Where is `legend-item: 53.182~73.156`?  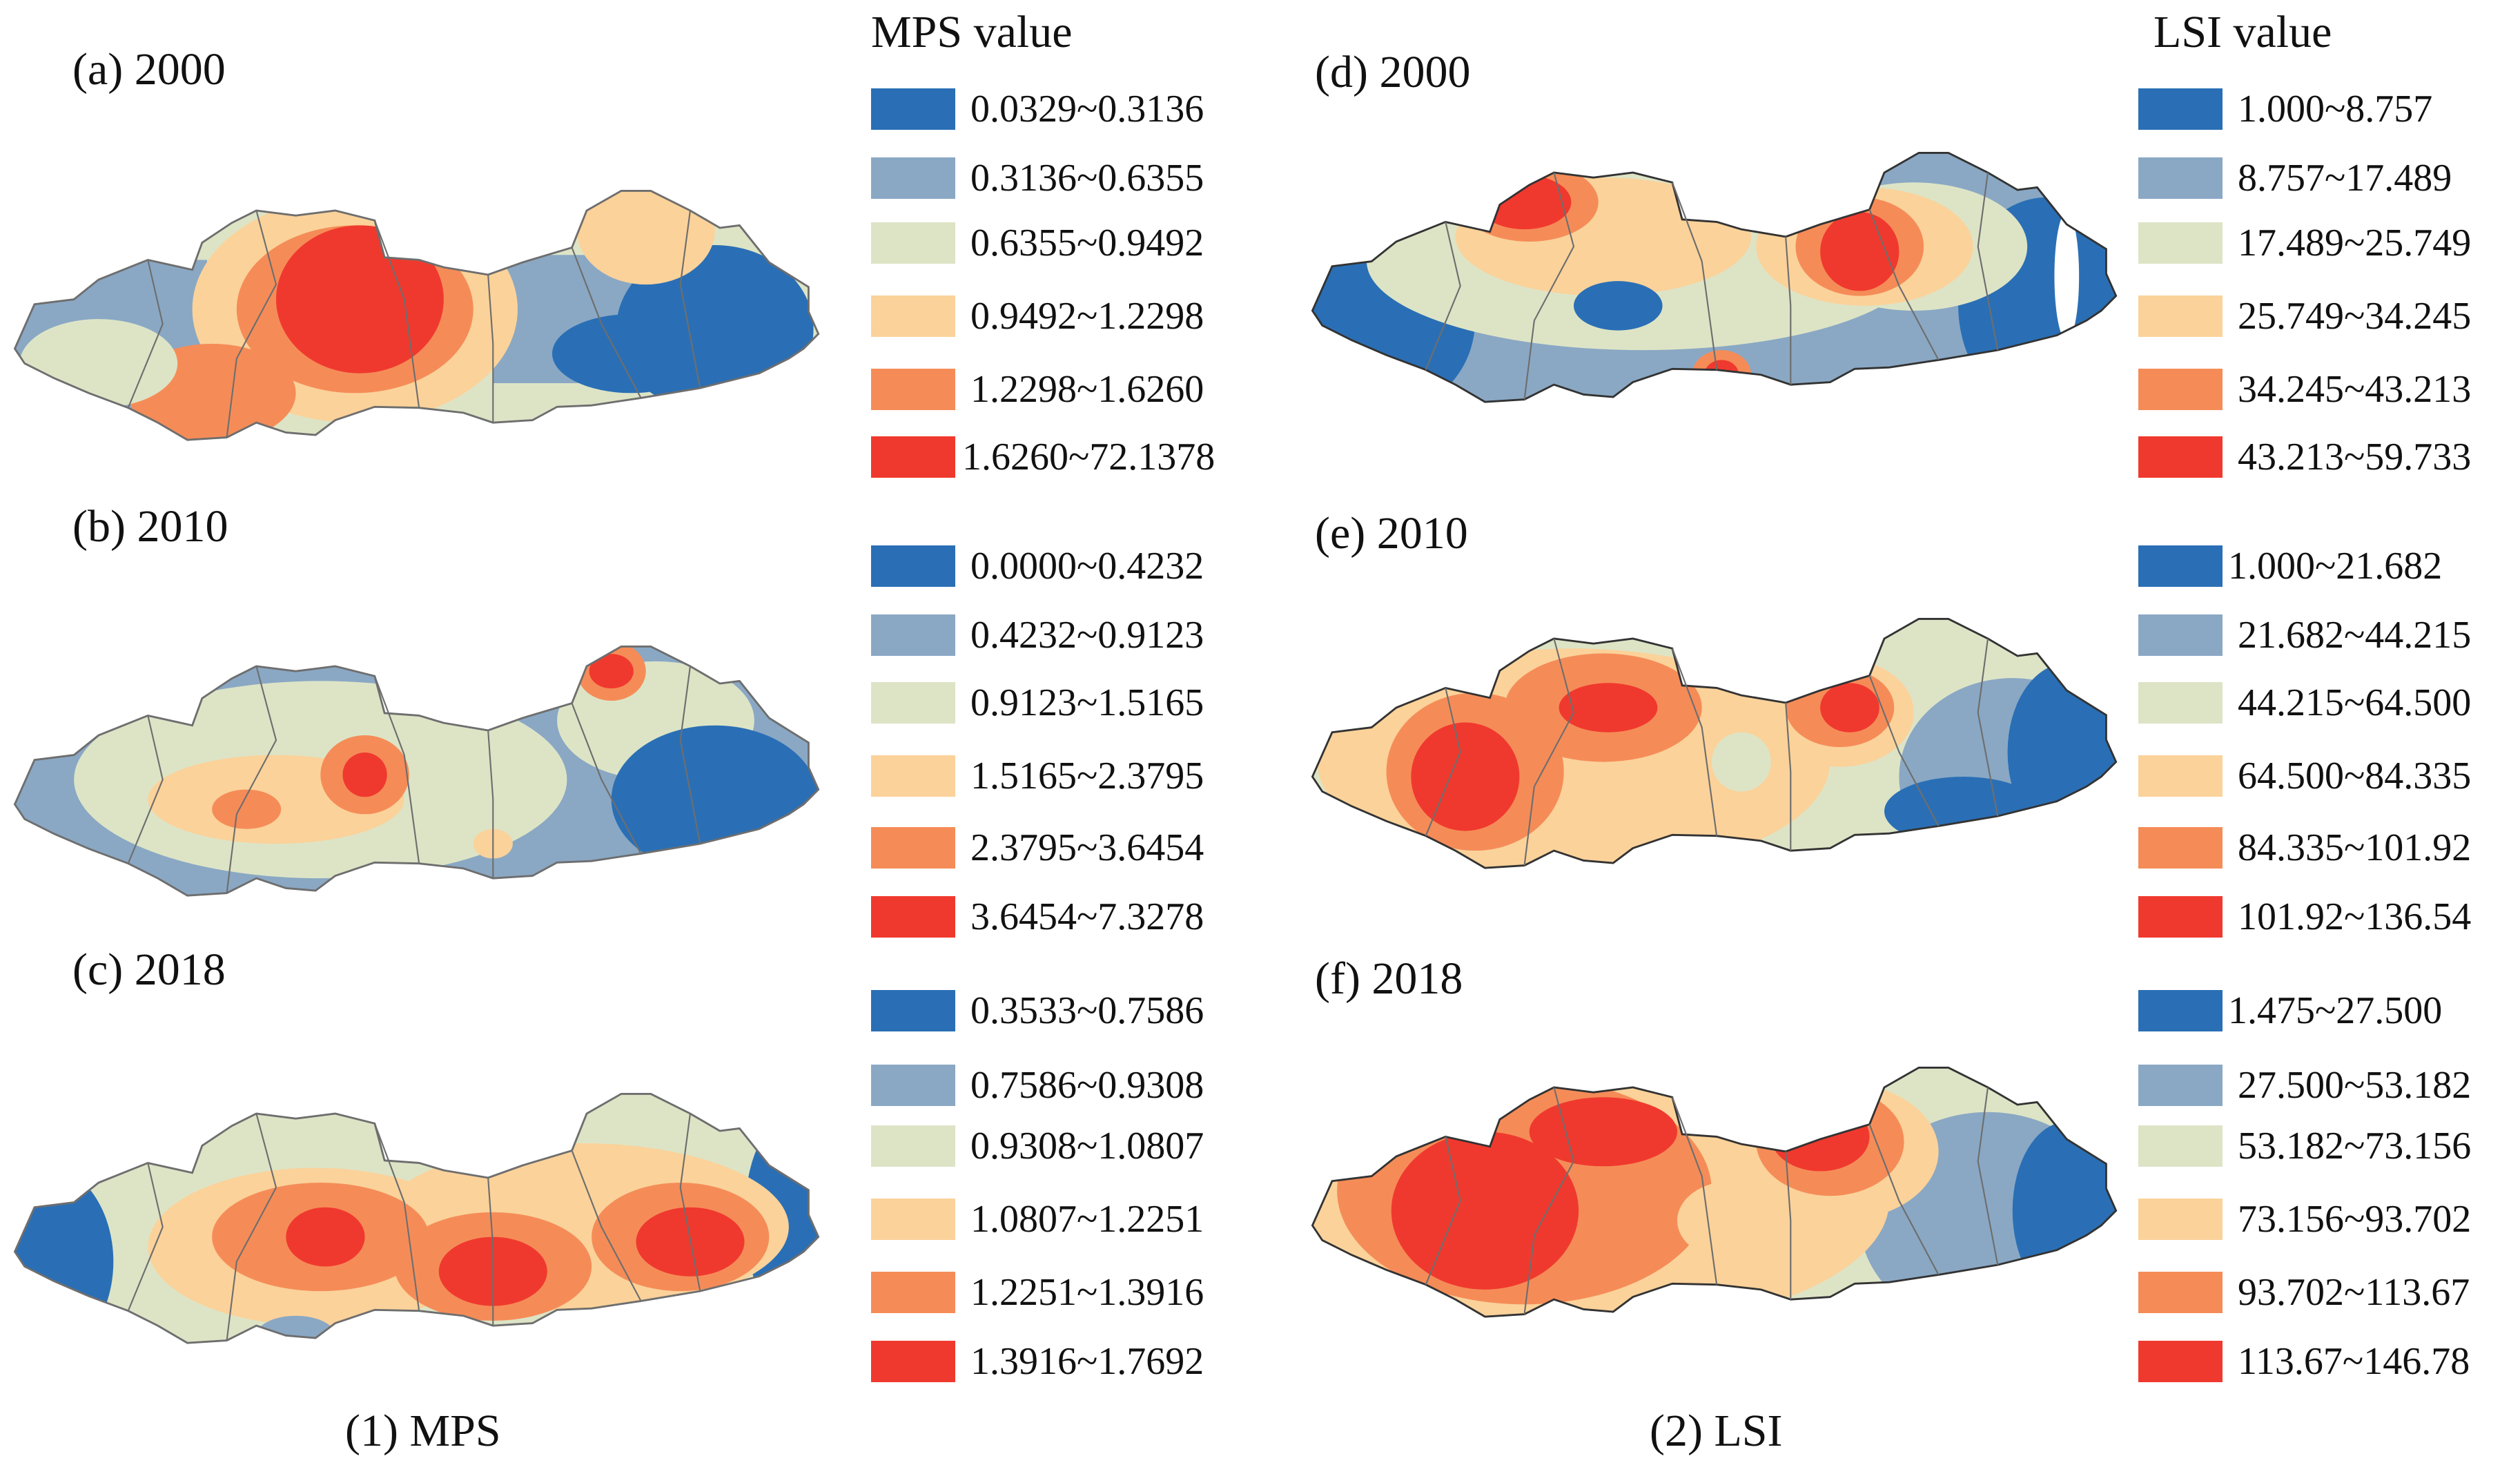 legend-item: 53.182~73.156 is located at coordinates (2304, 1146).